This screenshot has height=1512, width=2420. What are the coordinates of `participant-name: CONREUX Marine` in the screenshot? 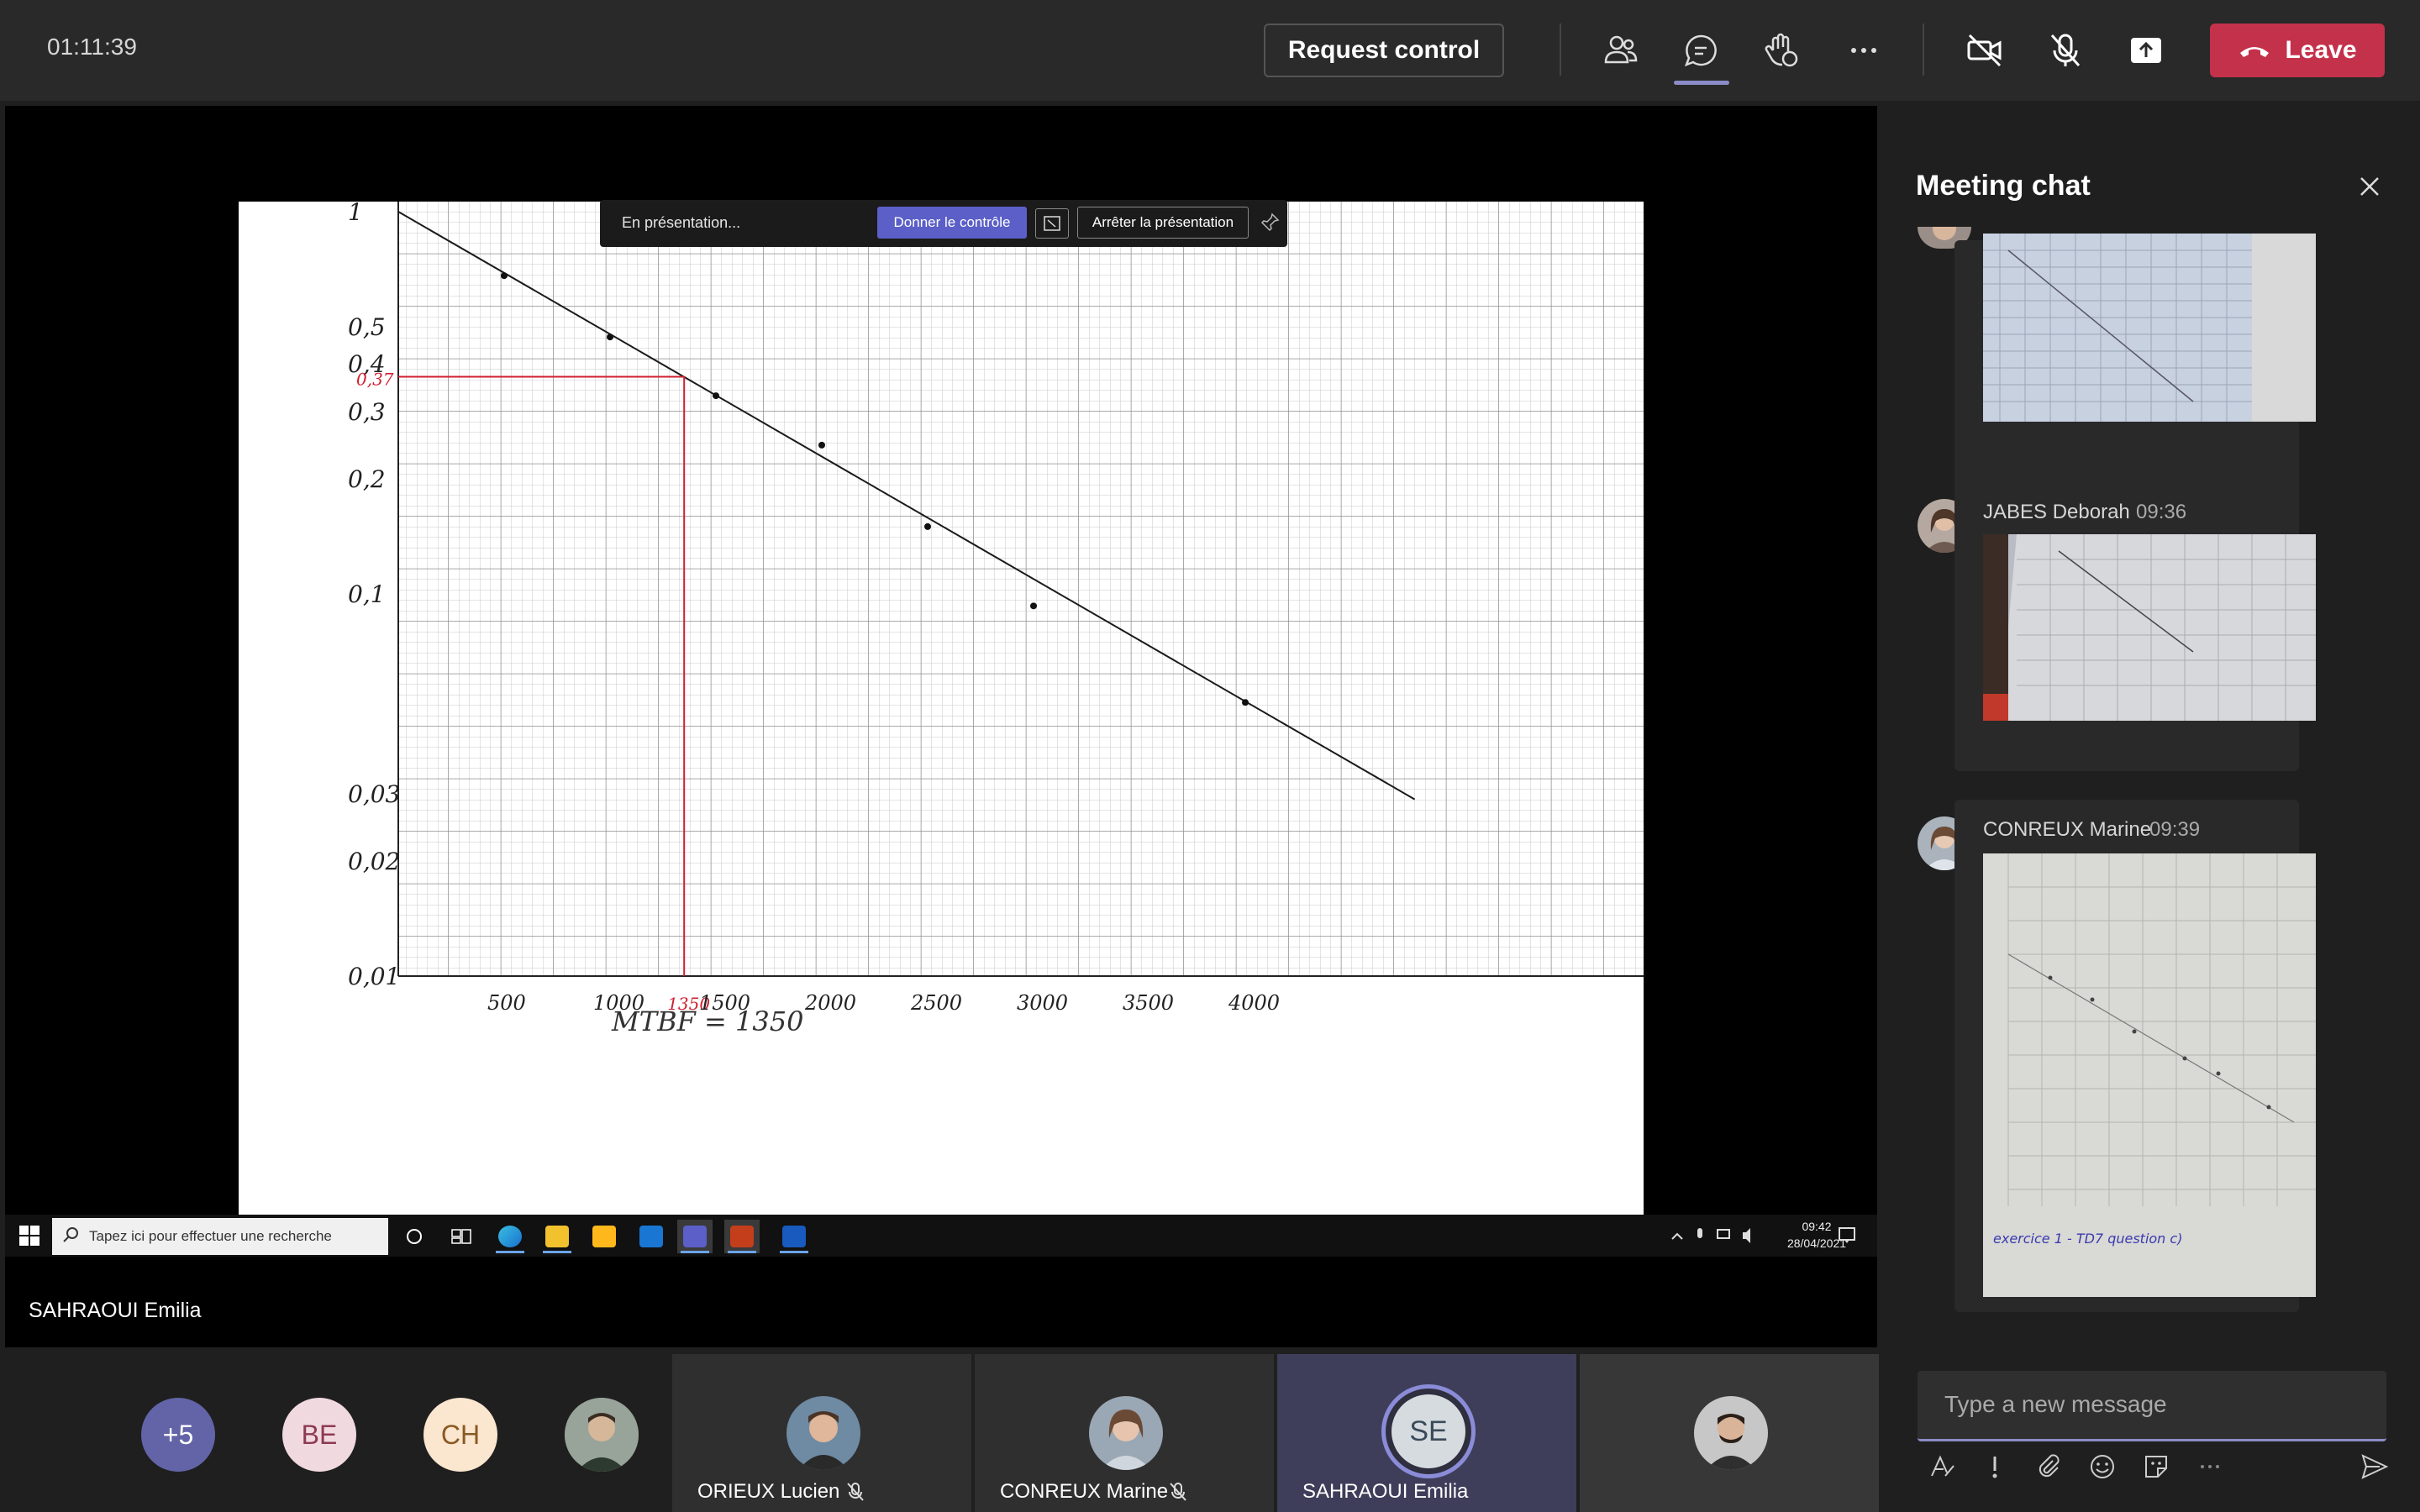 It's located at (1084, 1491).